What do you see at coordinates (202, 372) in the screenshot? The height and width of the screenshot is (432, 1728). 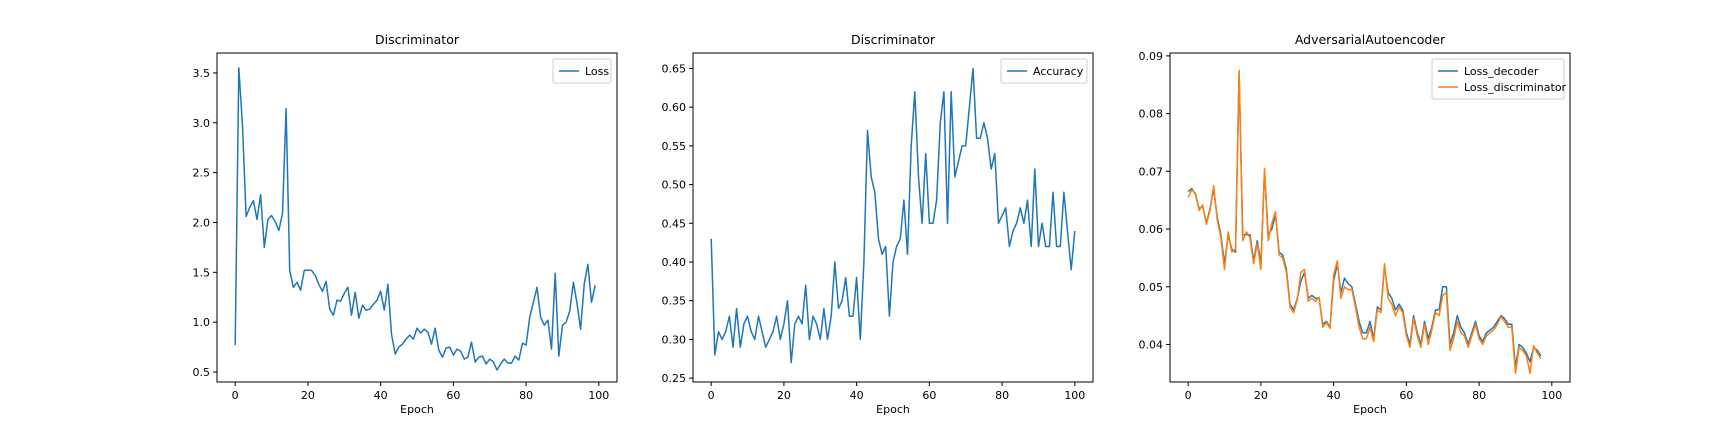 I see `y-tick-label: 0.5` at bounding box center [202, 372].